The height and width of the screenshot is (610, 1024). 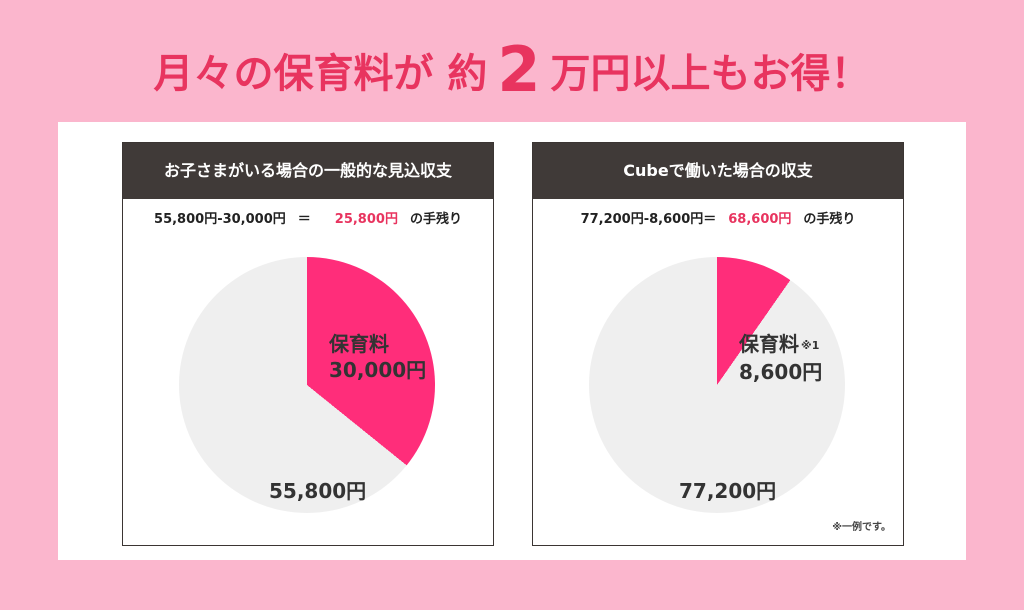 I want to click on pie-fee-label: 保育料 ※1 8,600円, so click(x=780, y=358).